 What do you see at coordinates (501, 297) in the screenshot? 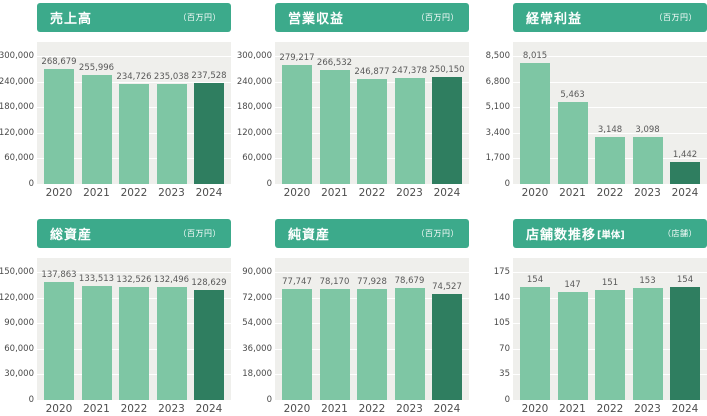
I see `y-tick-label: 140` at bounding box center [501, 297].